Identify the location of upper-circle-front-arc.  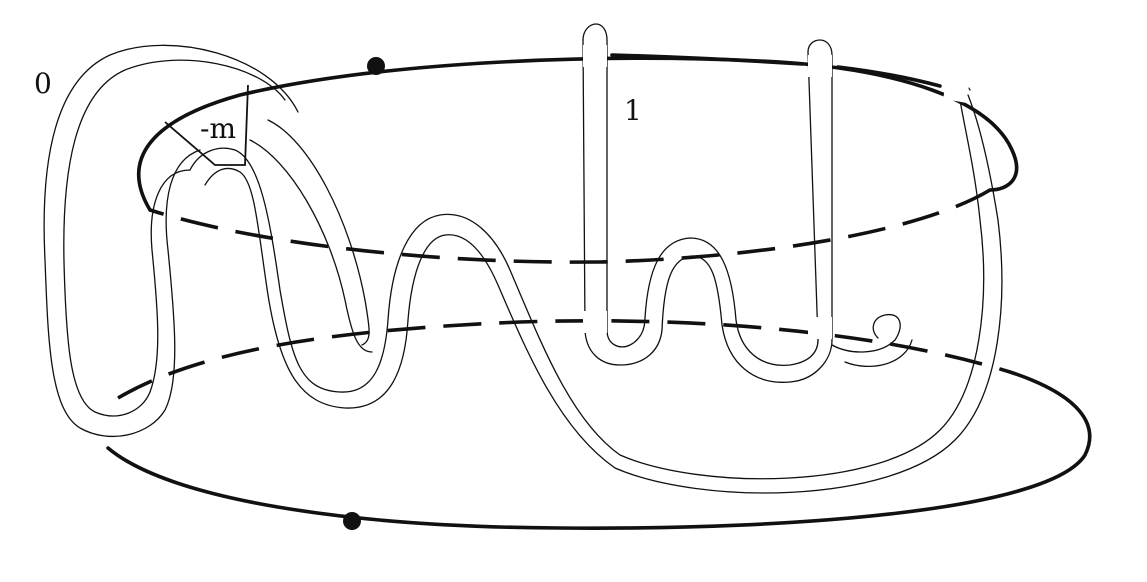
(570, 226).